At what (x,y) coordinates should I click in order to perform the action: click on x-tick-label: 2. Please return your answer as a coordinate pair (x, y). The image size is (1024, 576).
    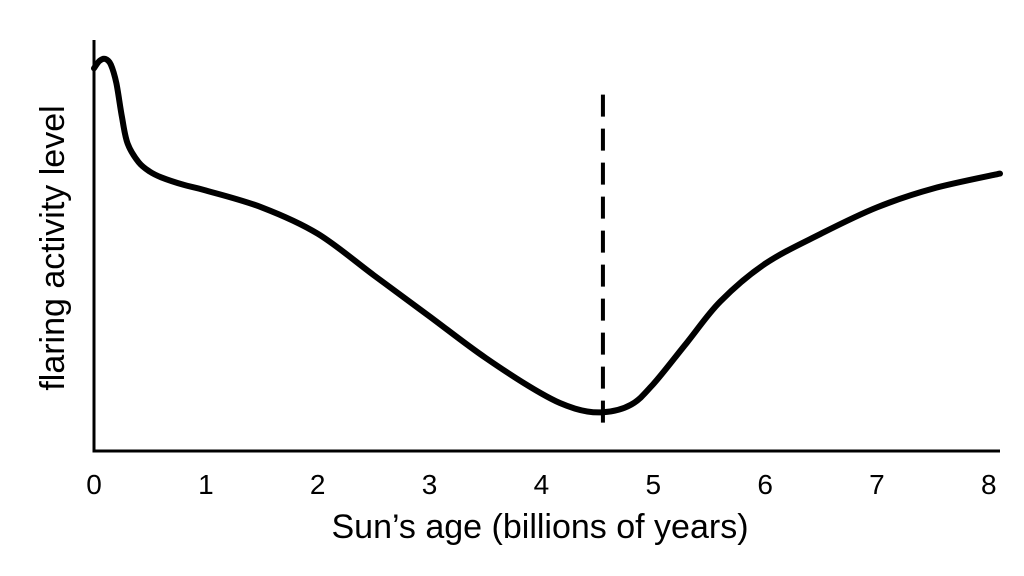
    Looking at the image, I should click on (318, 484).